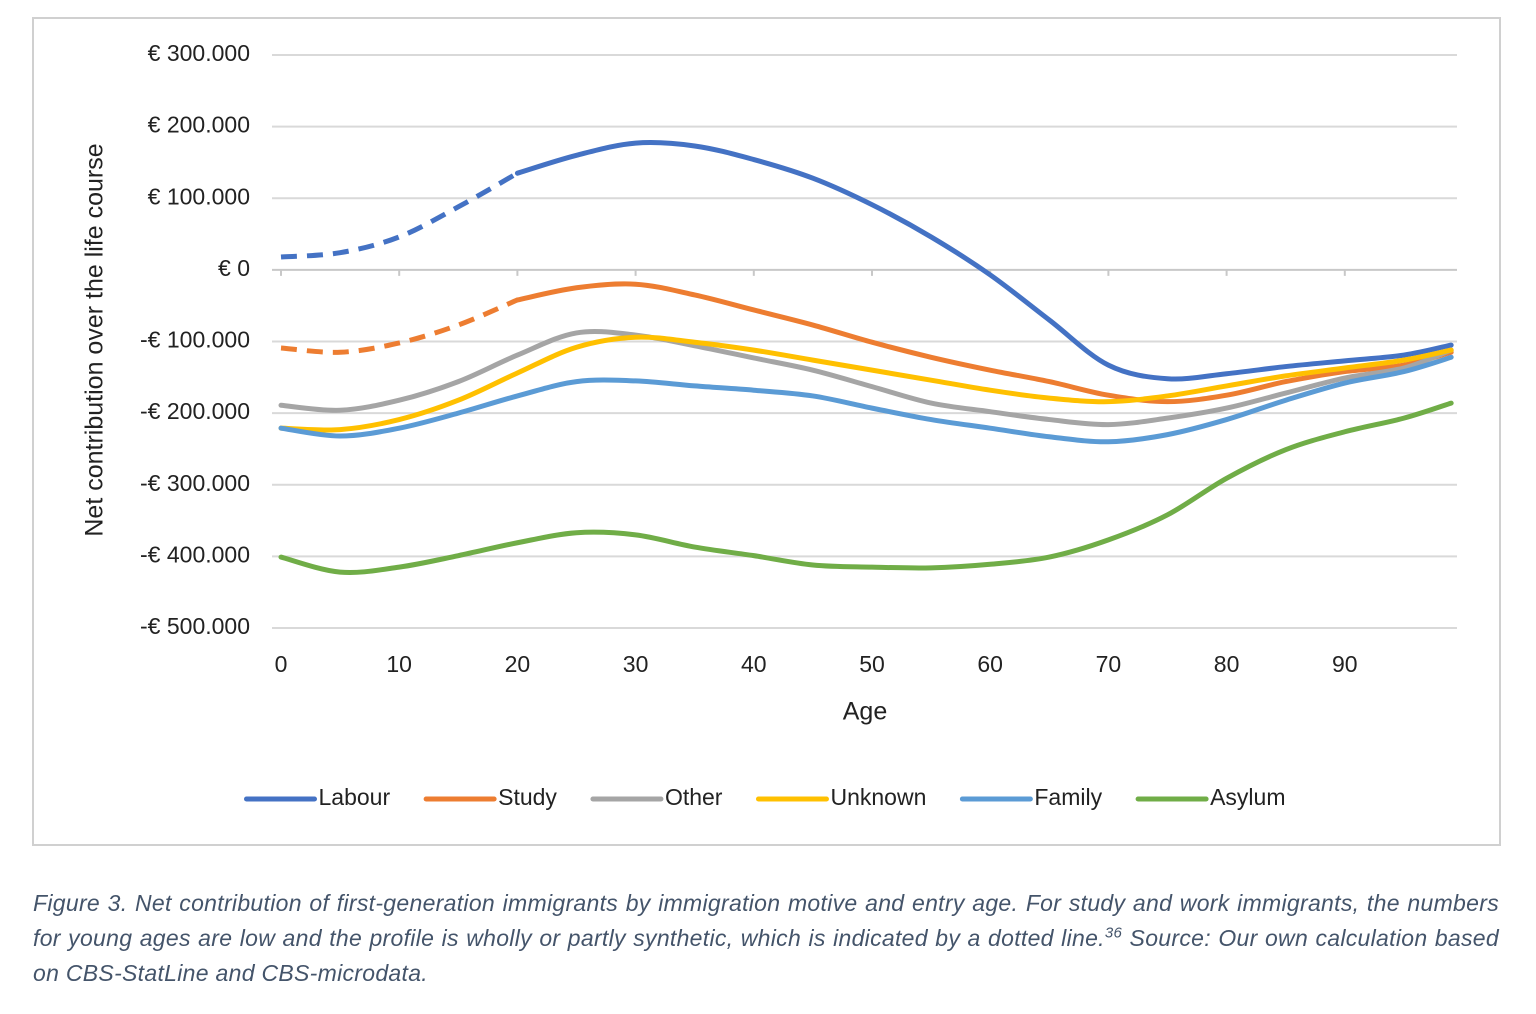 The image size is (1536, 1014). I want to click on x-tick-label: 10, so click(399, 664).